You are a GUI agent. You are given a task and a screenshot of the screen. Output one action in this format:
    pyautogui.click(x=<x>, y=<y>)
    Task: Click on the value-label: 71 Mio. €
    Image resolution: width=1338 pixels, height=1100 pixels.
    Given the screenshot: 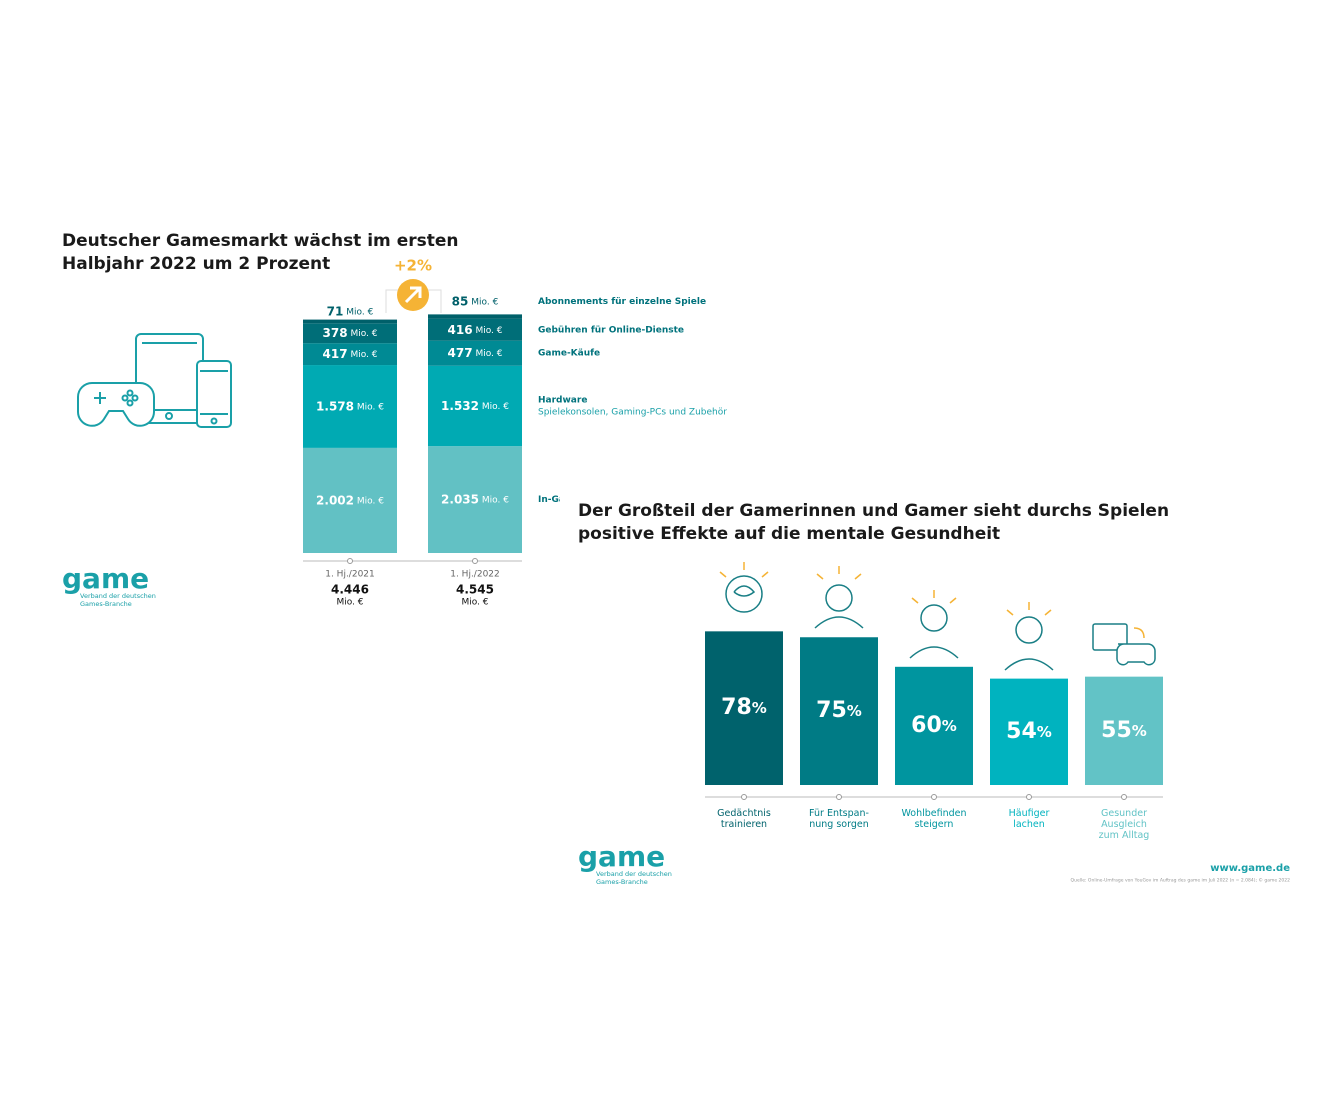 What is the action you would take?
    pyautogui.click(x=350, y=311)
    